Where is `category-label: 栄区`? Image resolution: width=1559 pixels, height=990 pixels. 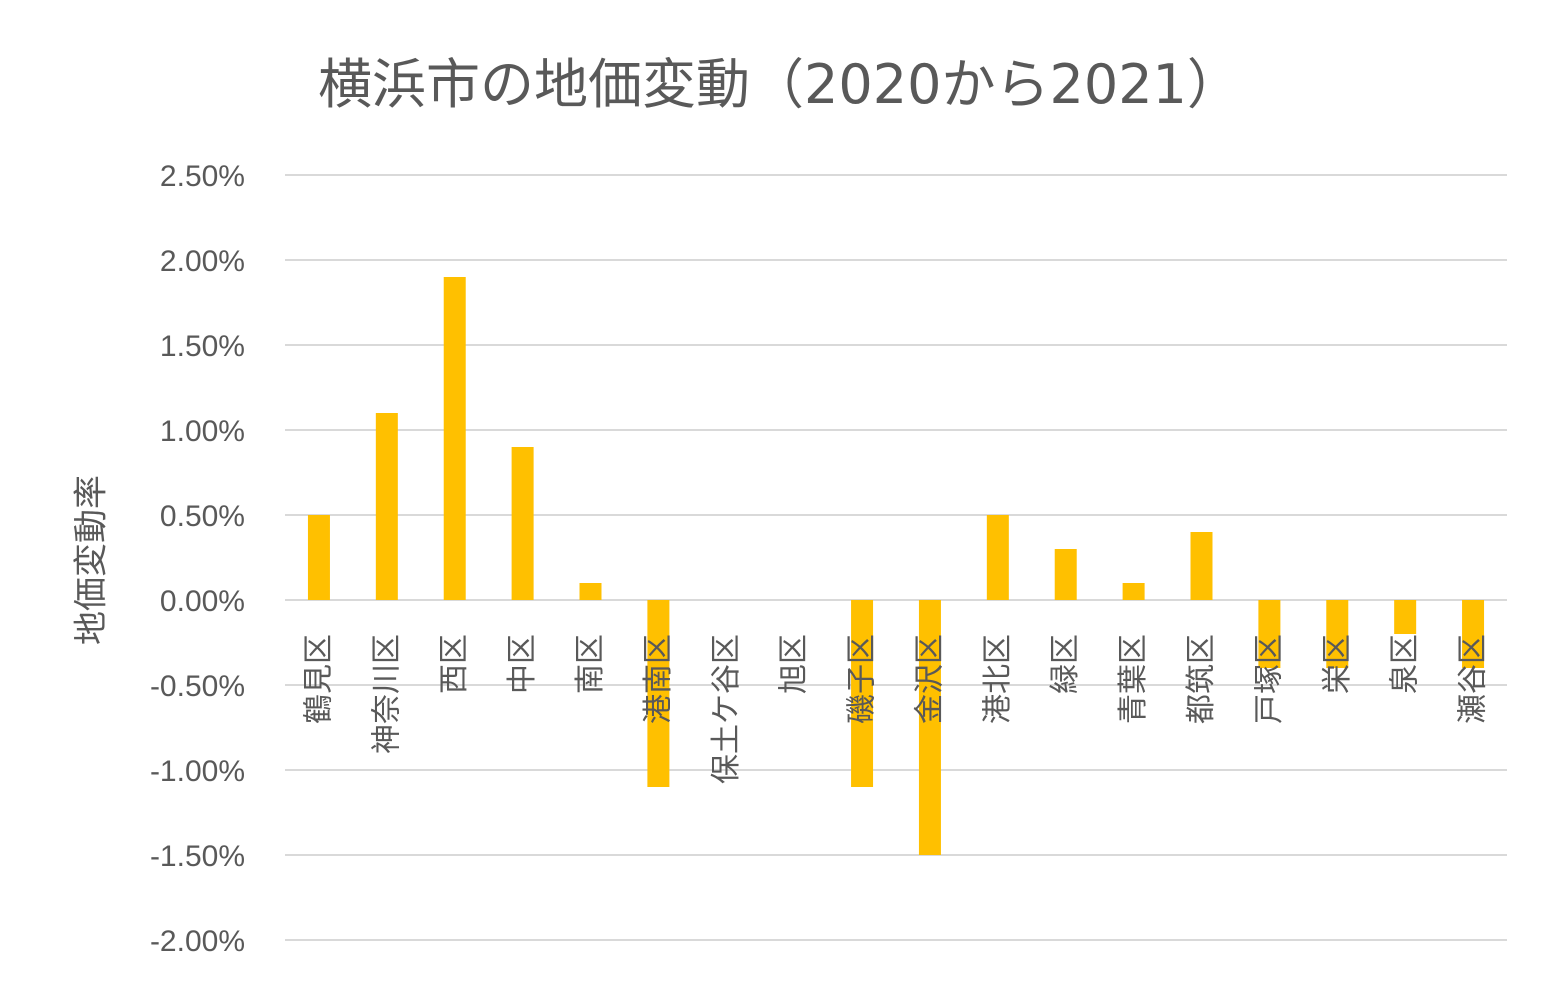 category-label: 栄区 is located at coordinates (1337, 664).